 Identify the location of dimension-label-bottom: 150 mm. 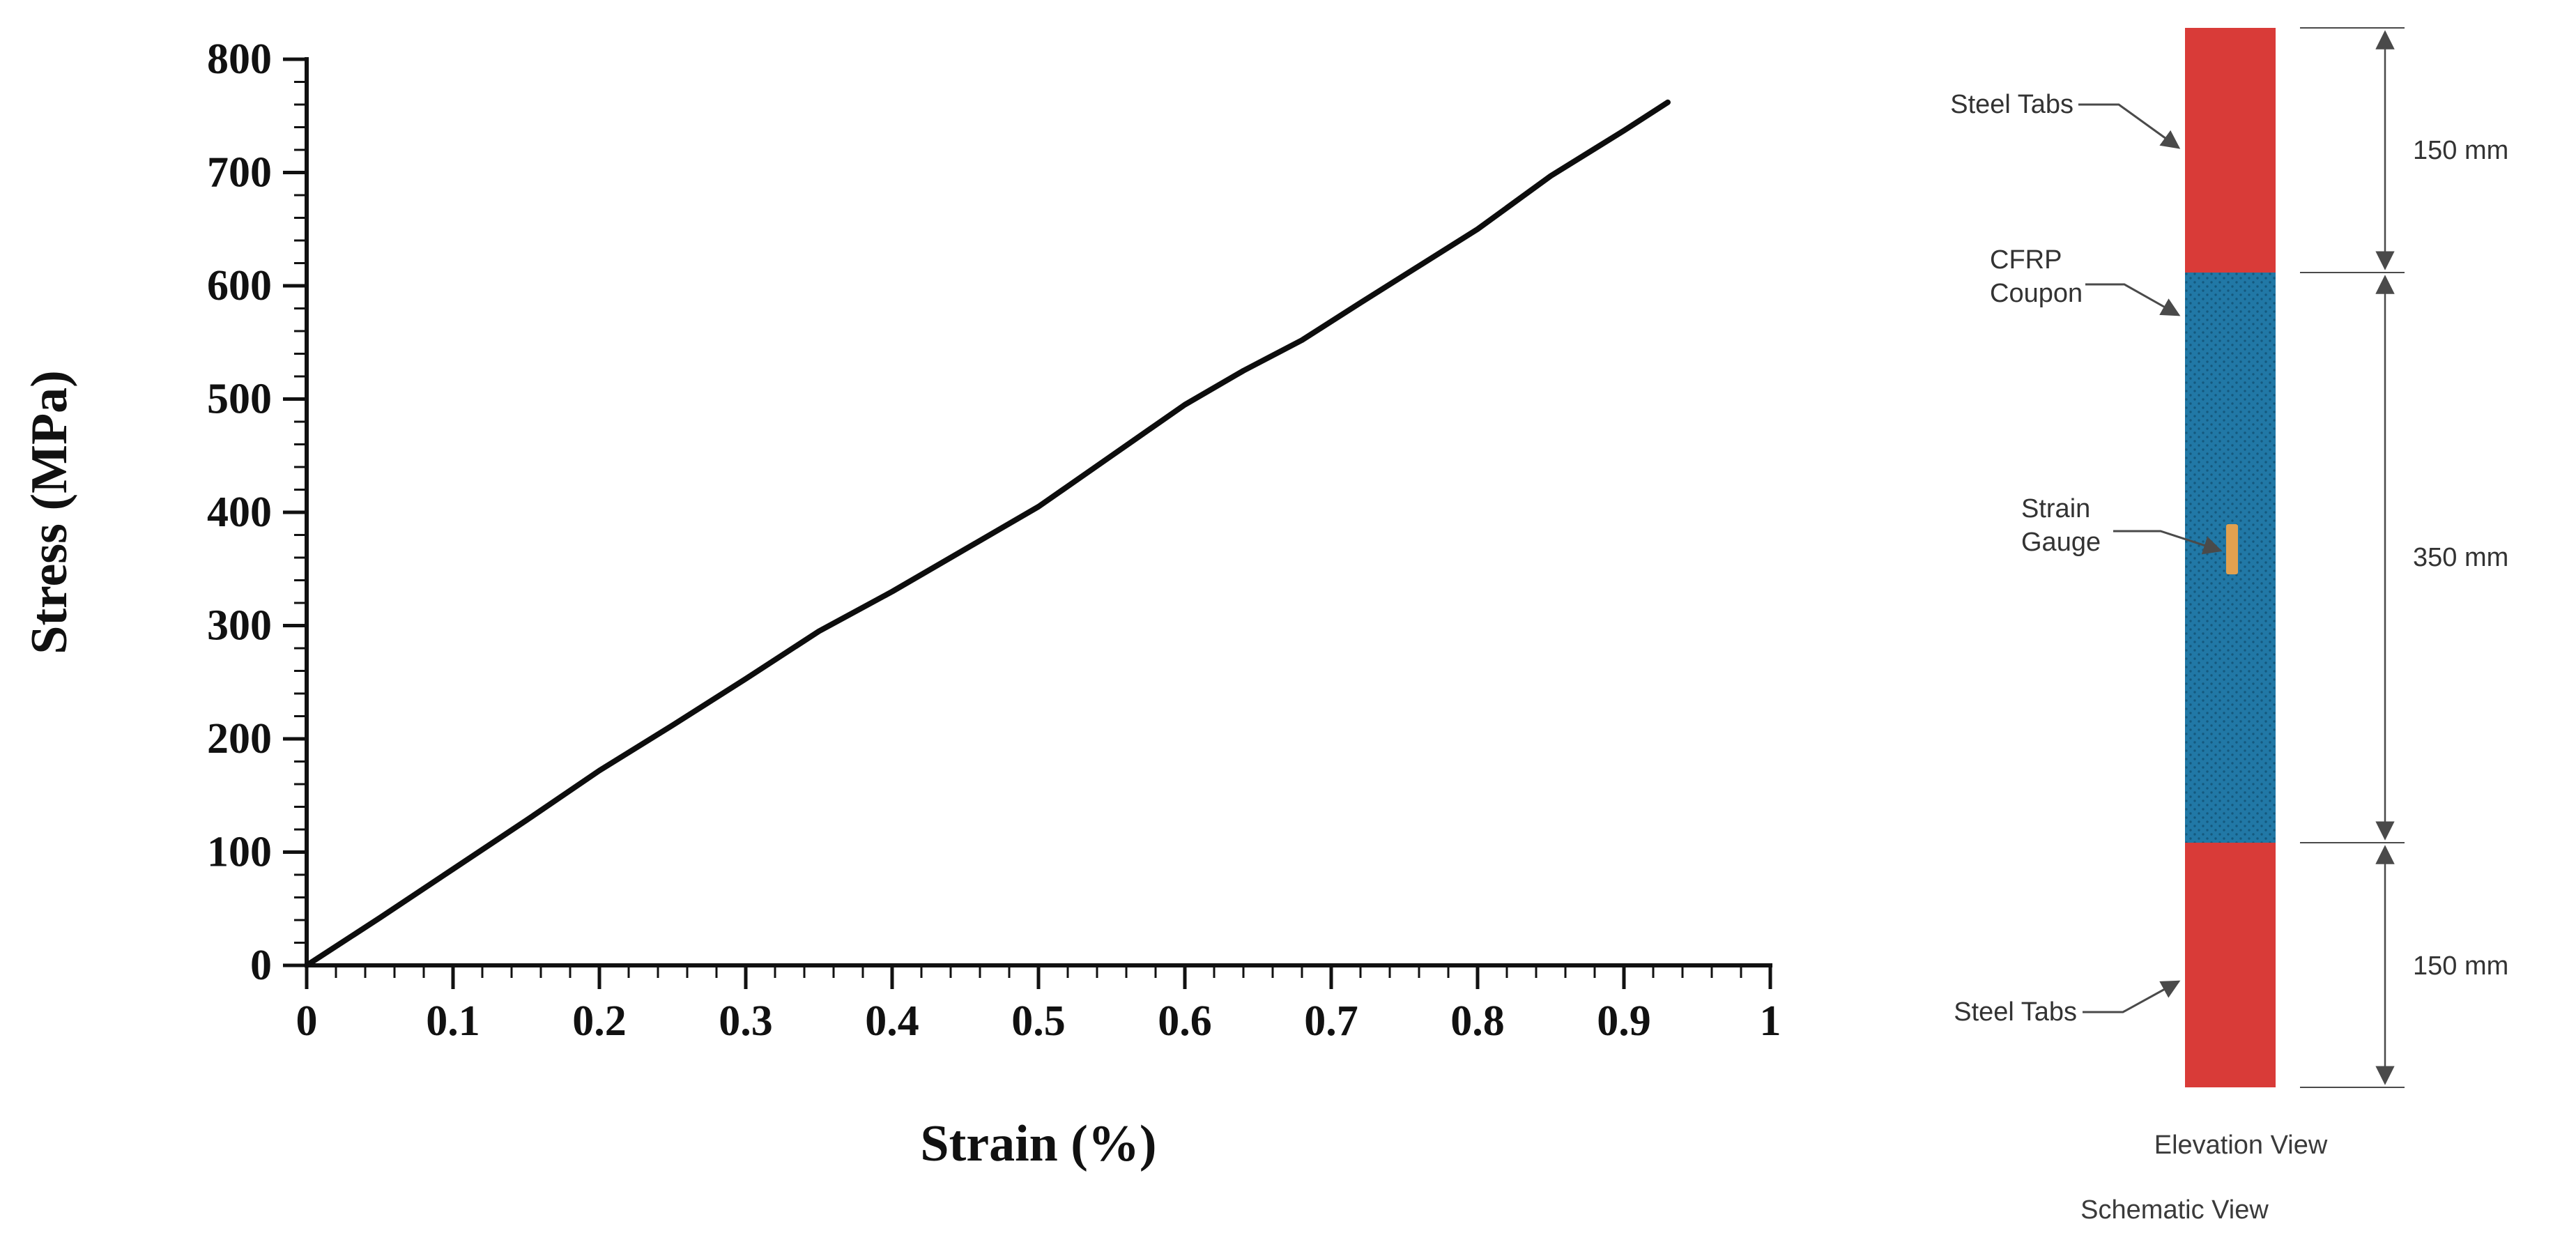
(2460, 966).